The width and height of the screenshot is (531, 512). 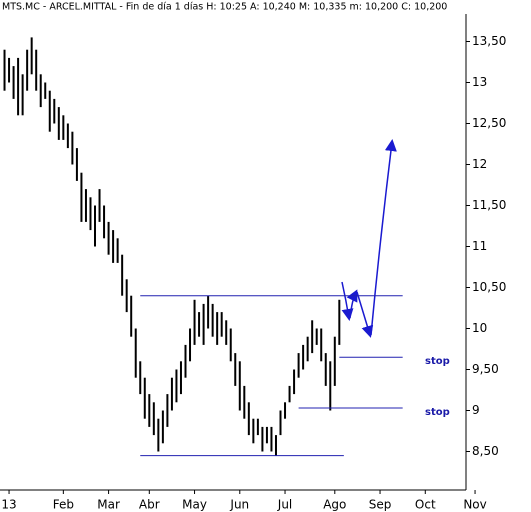 I want to click on x-tick-label: Sep, so click(x=380, y=505).